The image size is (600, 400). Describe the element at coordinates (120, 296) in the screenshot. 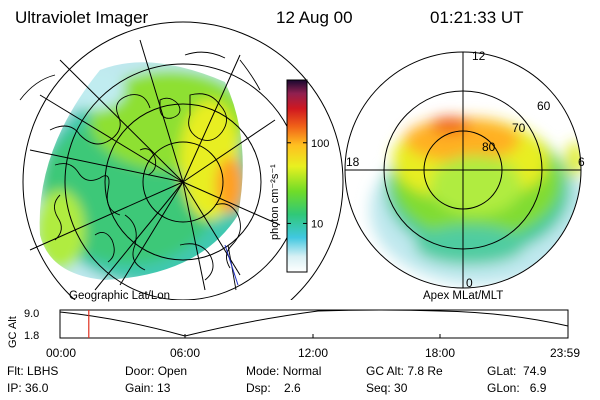

I see `geographic-caption: Geographic Lat/Lon` at that location.